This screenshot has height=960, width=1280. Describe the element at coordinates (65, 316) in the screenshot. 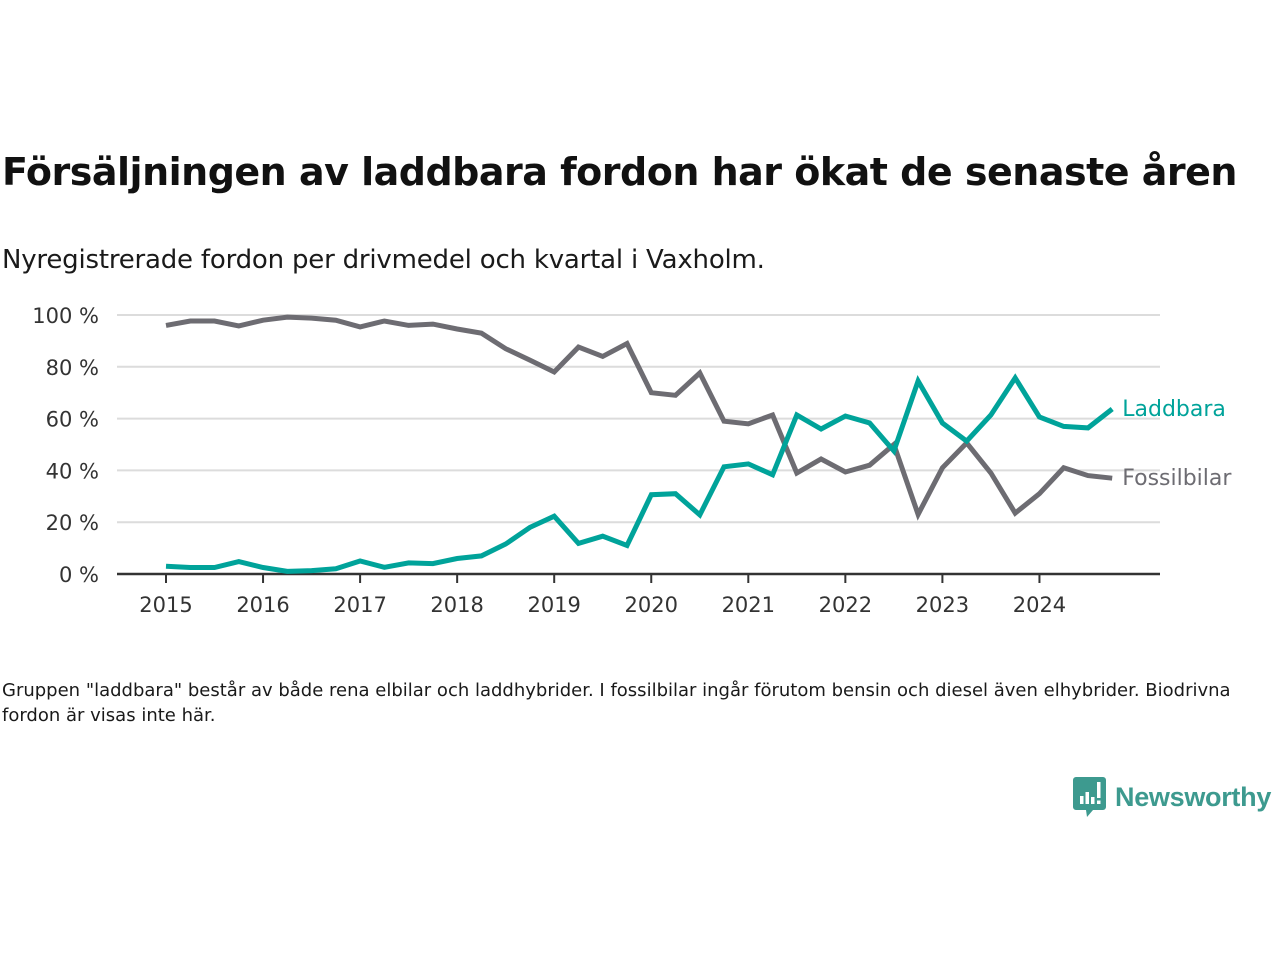

I see `y-tick-label: 100 %` at that location.